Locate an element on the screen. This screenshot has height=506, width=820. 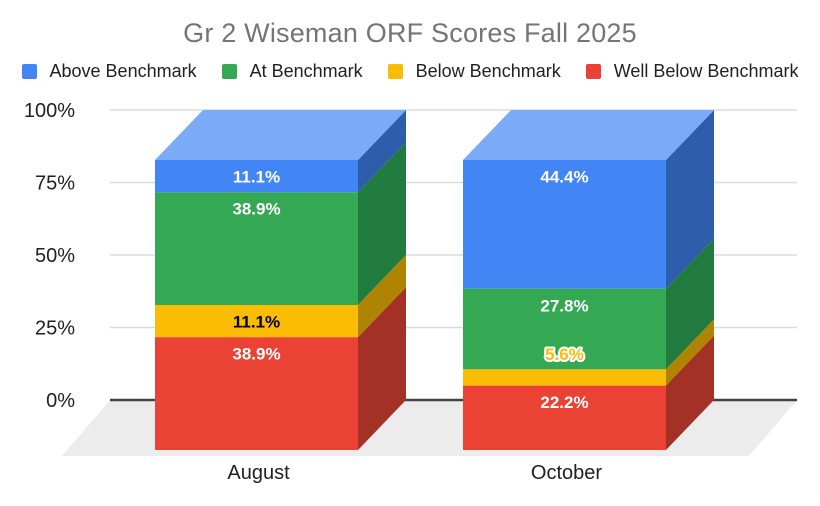
legend-label-at-benchmark: At Benchmark is located at coordinates (306, 70).